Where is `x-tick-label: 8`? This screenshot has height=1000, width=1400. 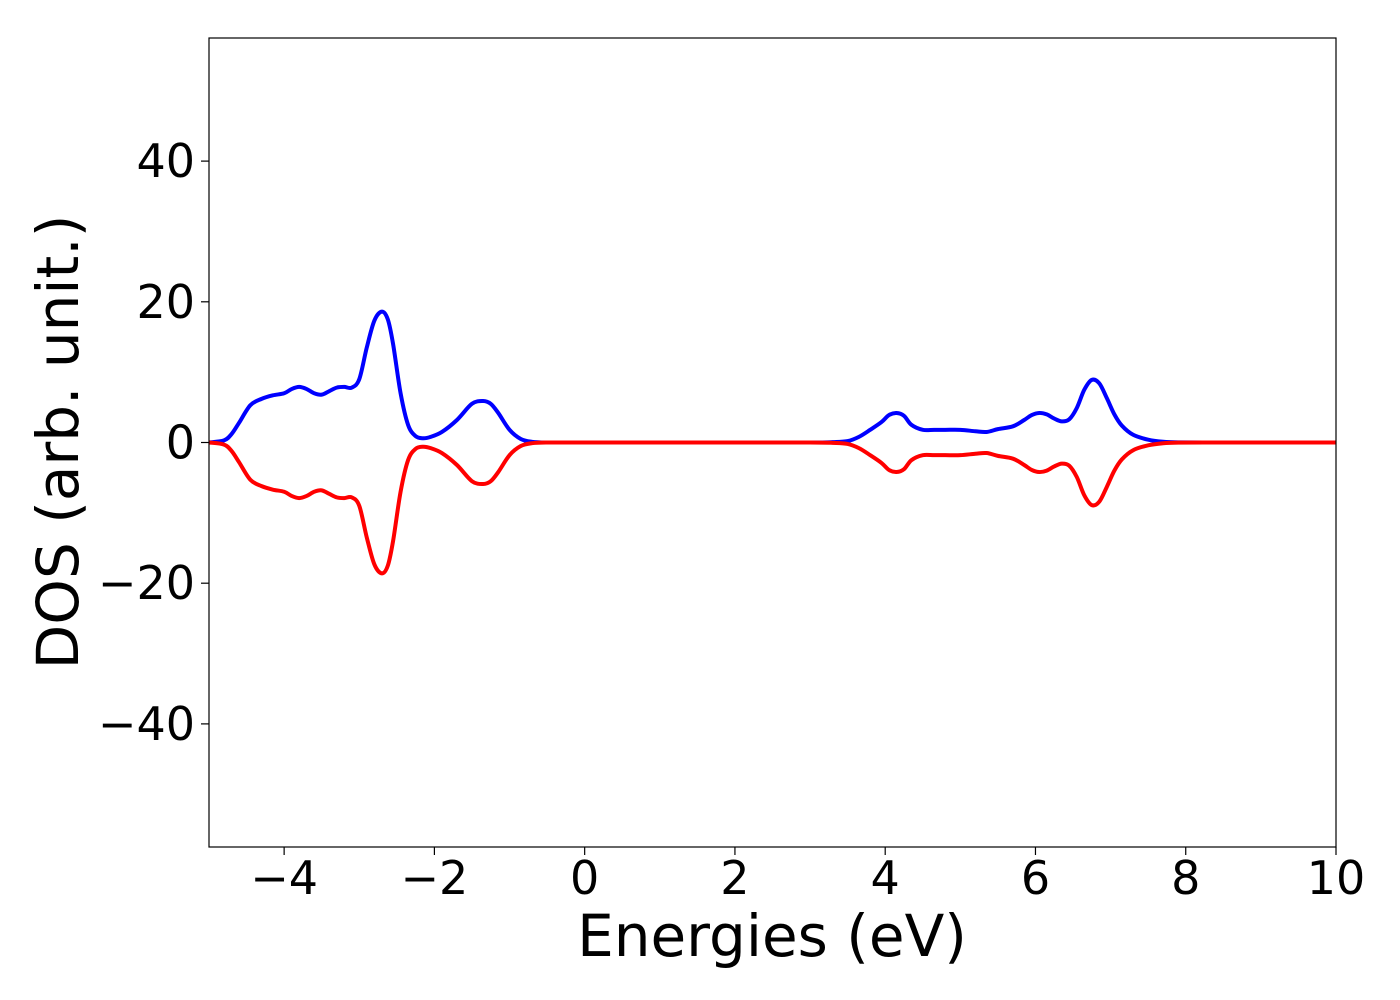 x-tick-label: 8 is located at coordinates (1185, 878).